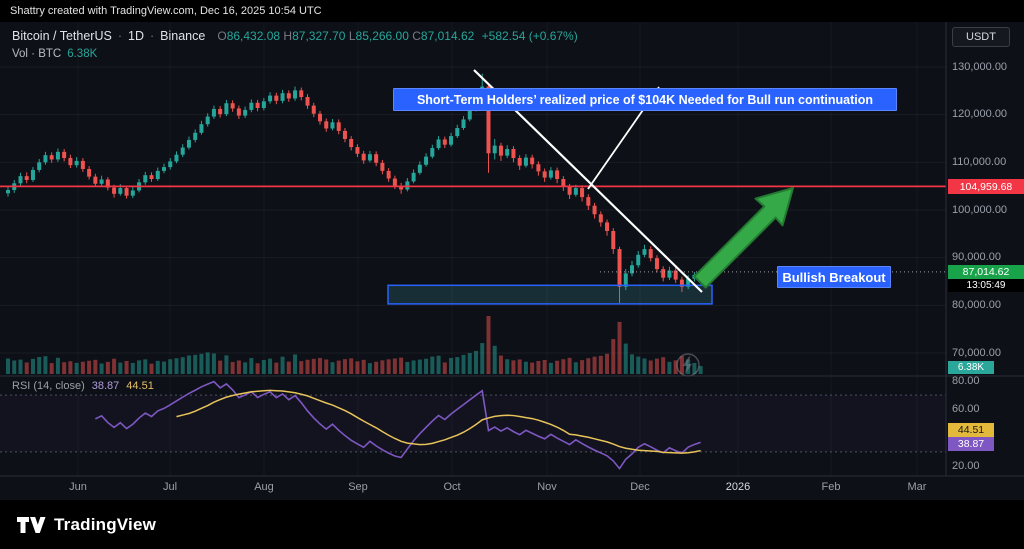  I want to click on rsi-line, so click(398, 425).